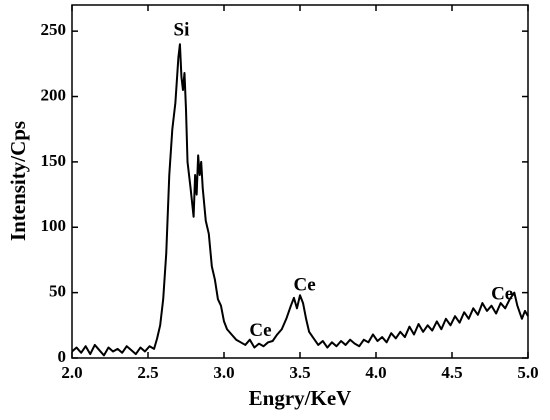 The image size is (550, 420). I want to click on y-tick-label: 200, so click(54, 94).